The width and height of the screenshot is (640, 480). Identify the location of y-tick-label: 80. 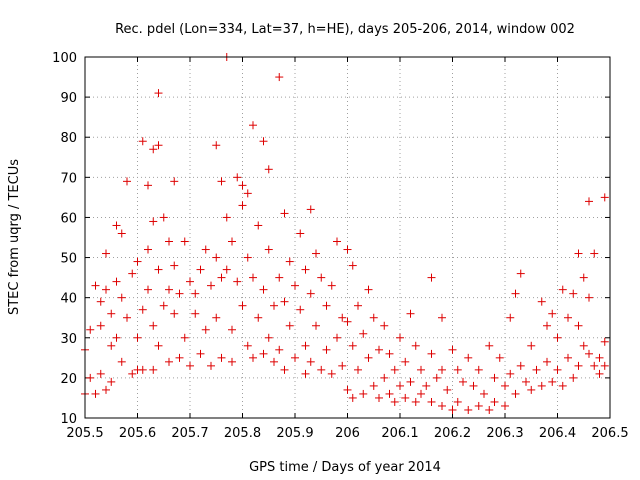
(68, 138).